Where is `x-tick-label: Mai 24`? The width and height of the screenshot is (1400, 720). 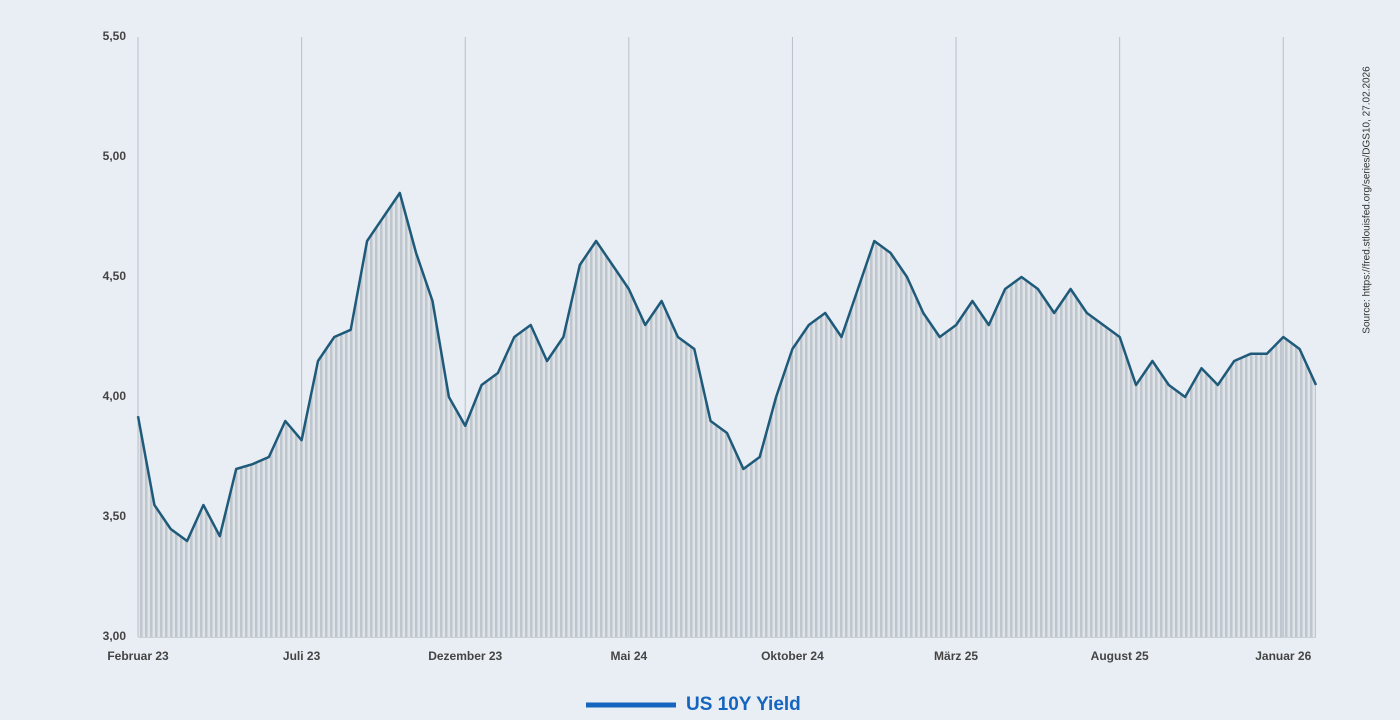
x-tick-label: Mai 24 is located at coordinates (628, 656).